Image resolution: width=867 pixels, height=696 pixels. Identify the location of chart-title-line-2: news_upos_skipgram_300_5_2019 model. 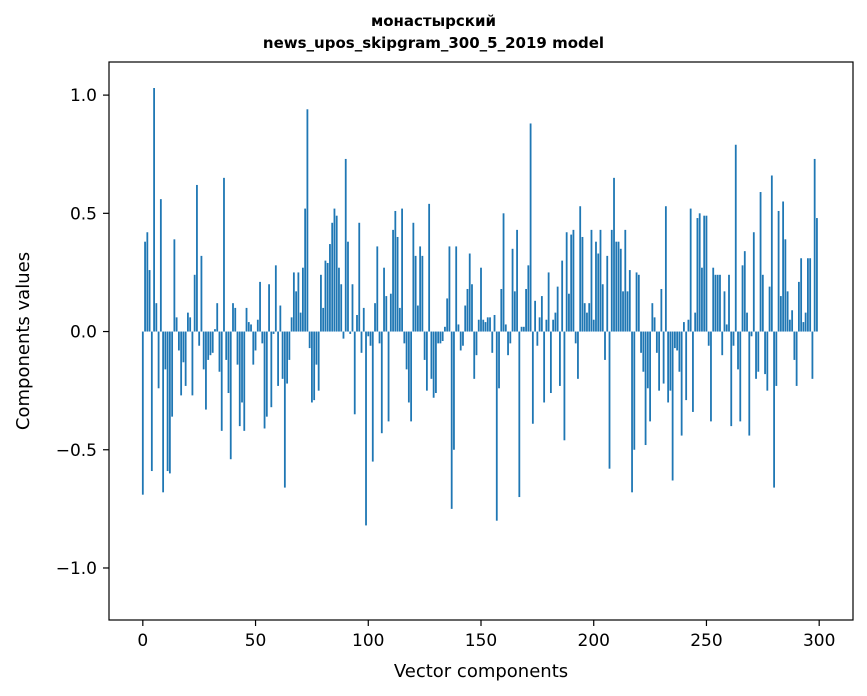
(433, 43).